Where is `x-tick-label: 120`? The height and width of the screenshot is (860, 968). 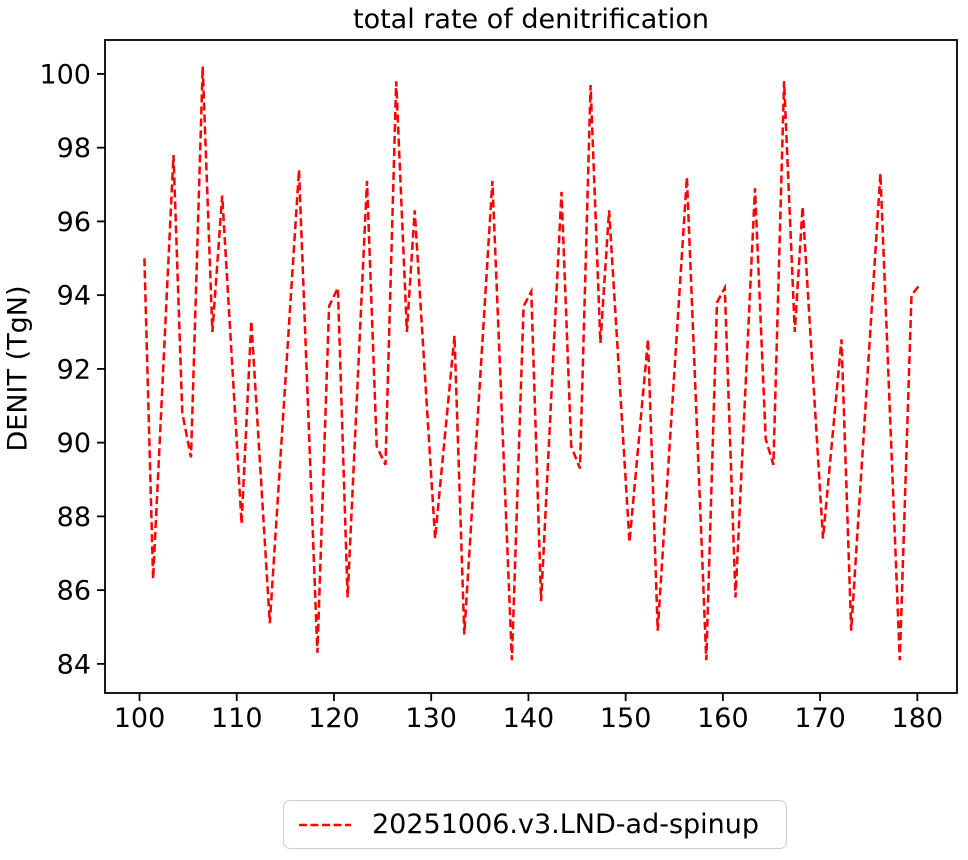 x-tick-label: 120 is located at coordinates (334, 718).